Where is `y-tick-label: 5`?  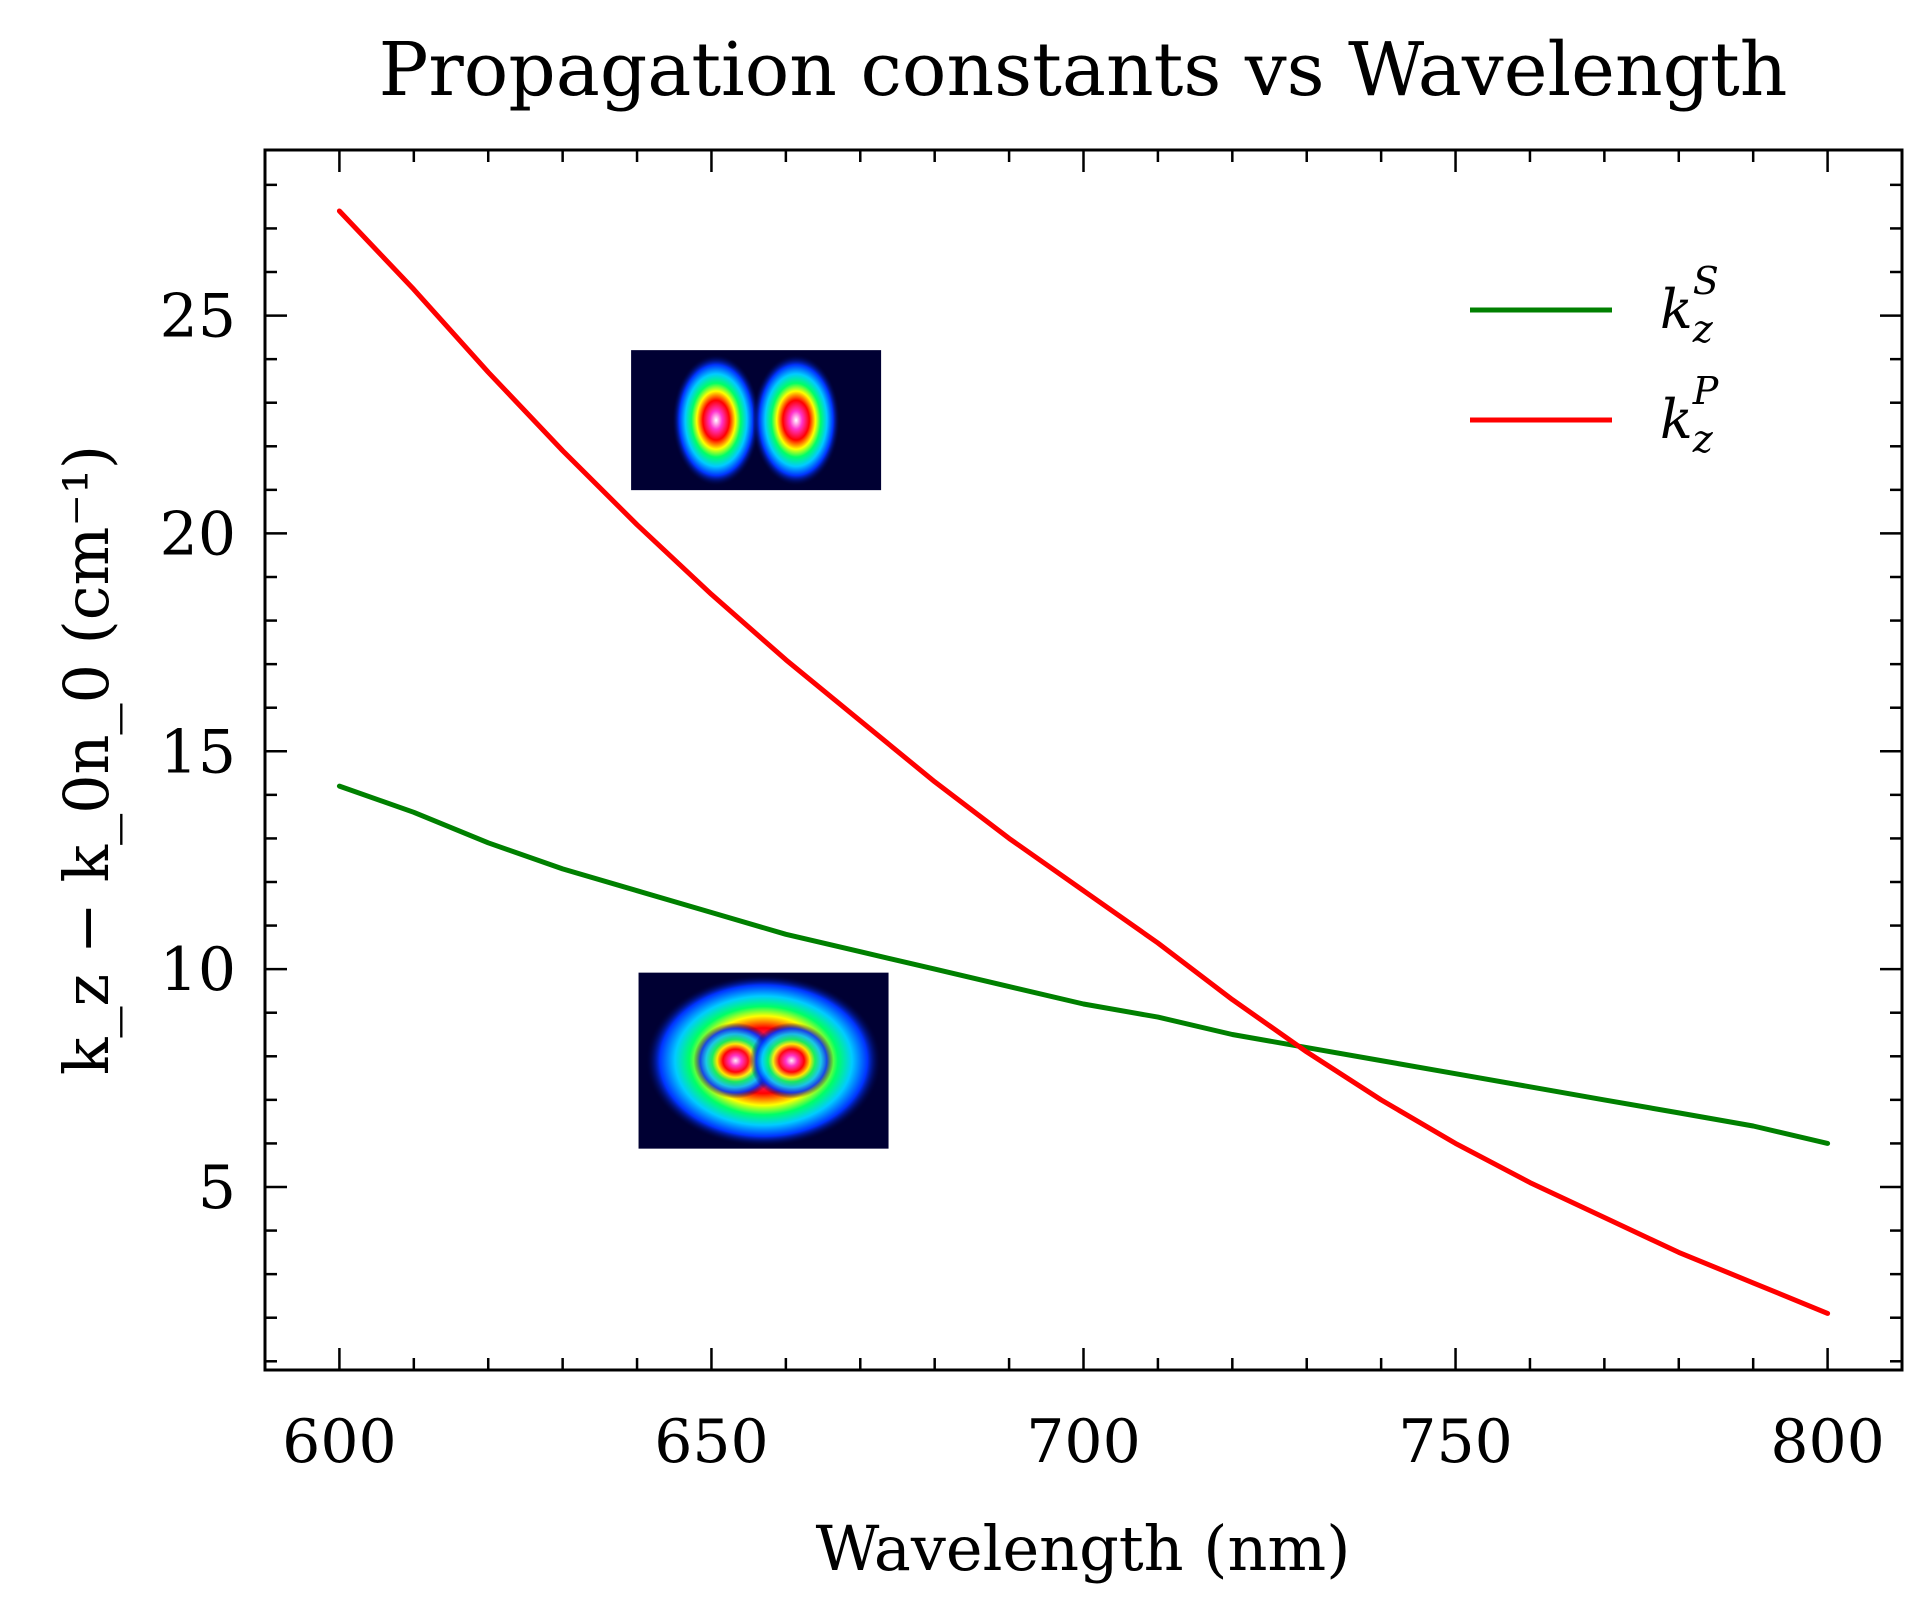 y-tick-label: 5 is located at coordinates (217, 1188).